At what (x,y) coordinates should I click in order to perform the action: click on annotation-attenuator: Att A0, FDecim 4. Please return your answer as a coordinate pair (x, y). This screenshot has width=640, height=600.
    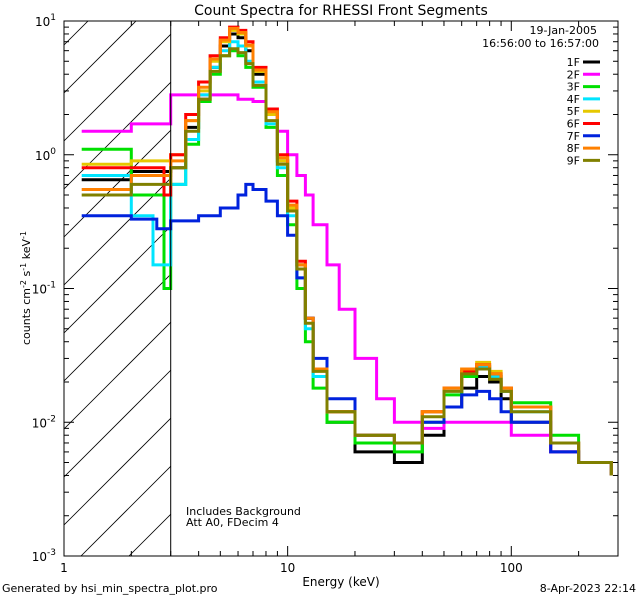
    Looking at the image, I should click on (232, 522).